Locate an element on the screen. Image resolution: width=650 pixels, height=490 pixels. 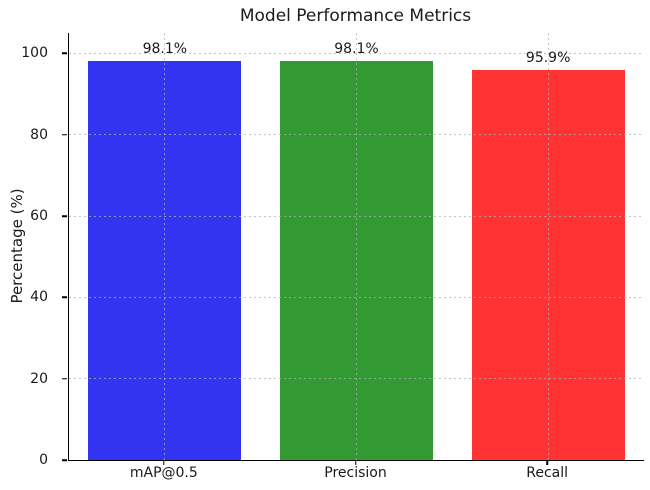
y-tick-label: 100 is located at coordinates (34, 53).